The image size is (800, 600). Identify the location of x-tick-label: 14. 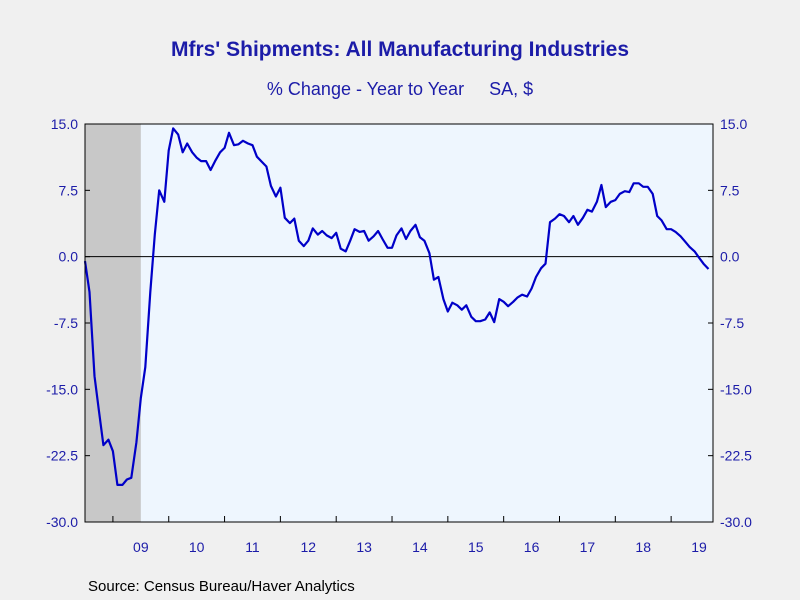
(420, 547).